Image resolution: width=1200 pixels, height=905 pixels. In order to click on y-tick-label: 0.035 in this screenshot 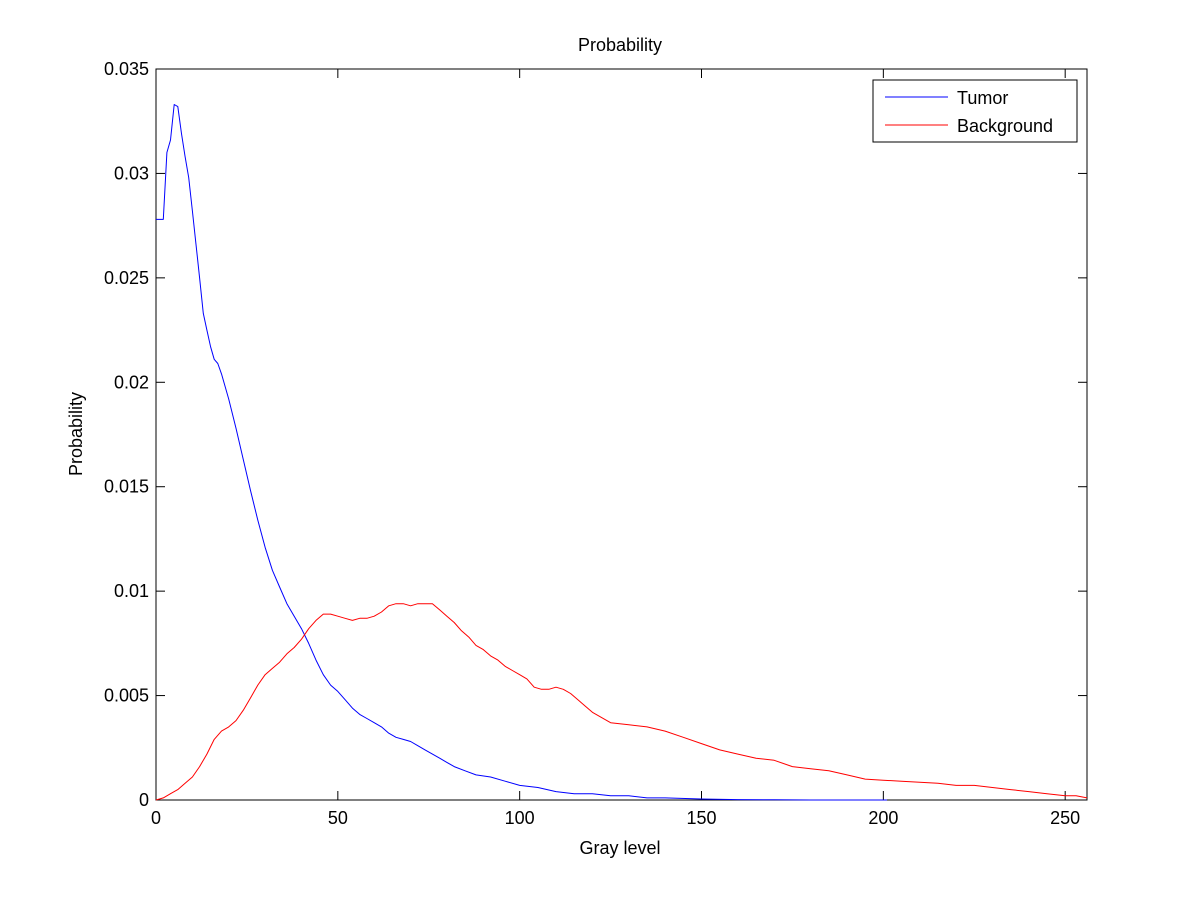, I will do `click(126, 69)`.